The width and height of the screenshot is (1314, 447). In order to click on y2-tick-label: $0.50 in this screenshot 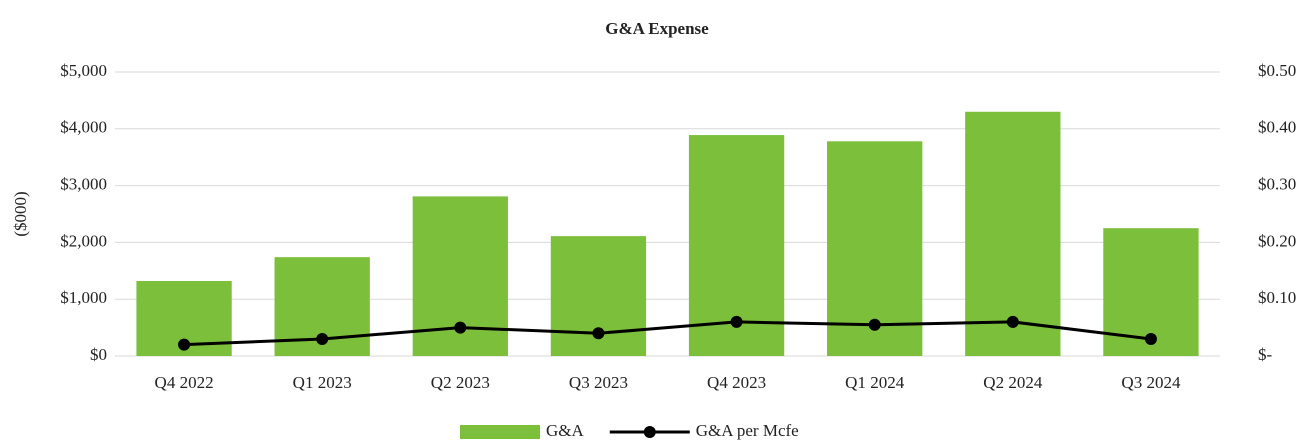, I will do `click(1277, 70)`.